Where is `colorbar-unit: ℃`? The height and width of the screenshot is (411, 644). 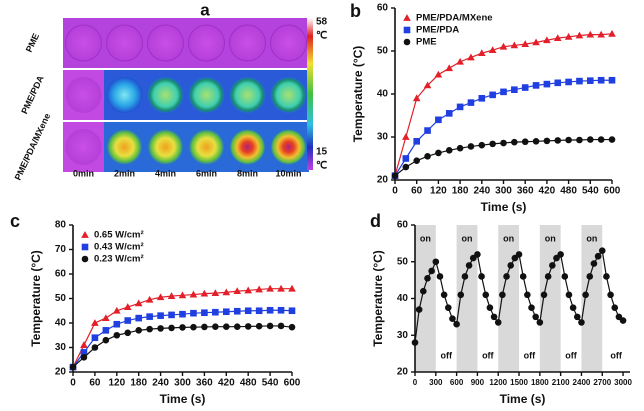
colorbar-unit: ℃ is located at coordinates (321, 36).